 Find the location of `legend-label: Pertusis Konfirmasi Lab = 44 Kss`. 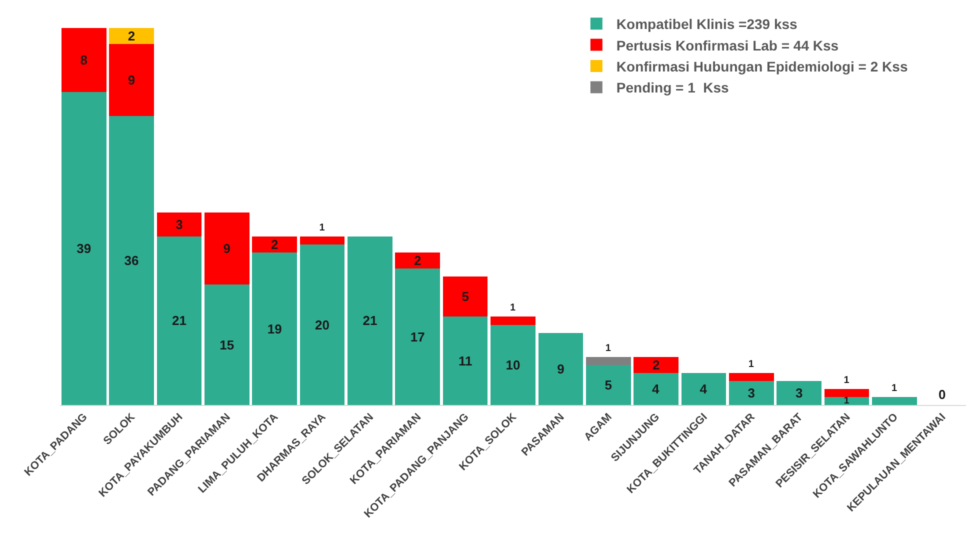

legend-label: Pertusis Konfirmasi Lab = 44 Kss is located at coordinates (727, 45).